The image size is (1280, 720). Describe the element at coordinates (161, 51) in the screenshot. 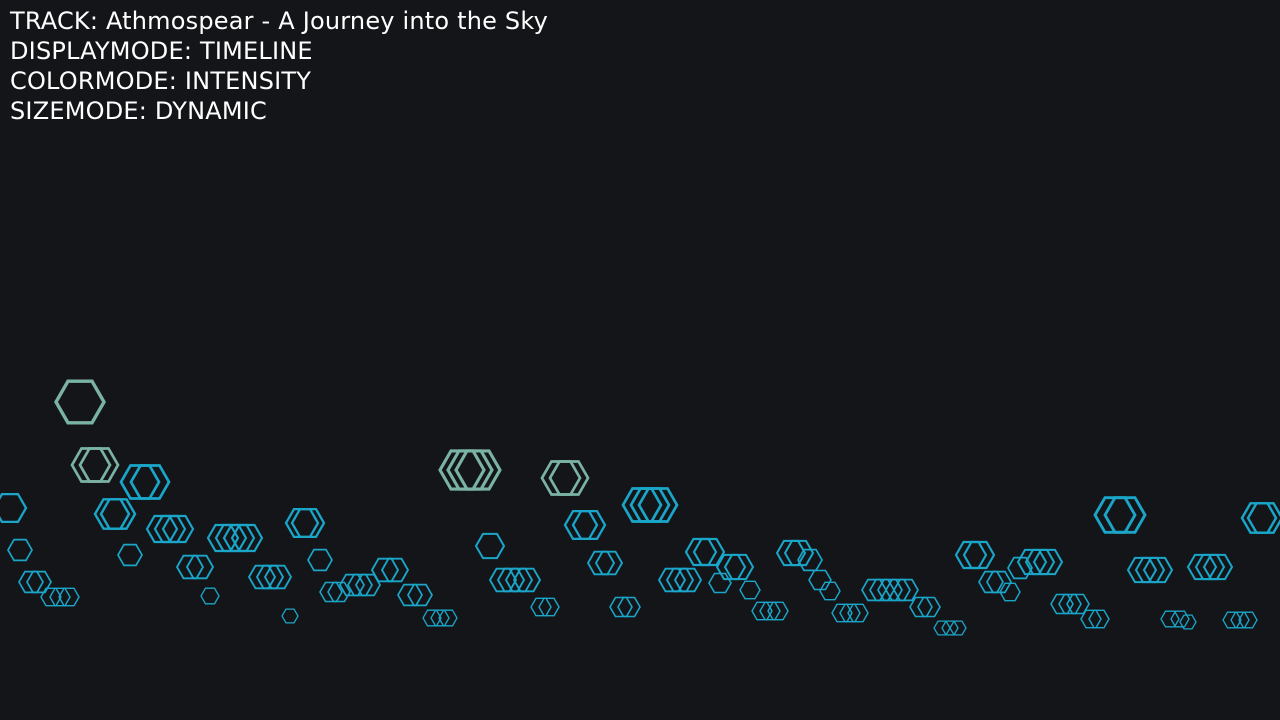

I see `displaymode-label: DISPLAYMODE: TIMELINE` at that location.